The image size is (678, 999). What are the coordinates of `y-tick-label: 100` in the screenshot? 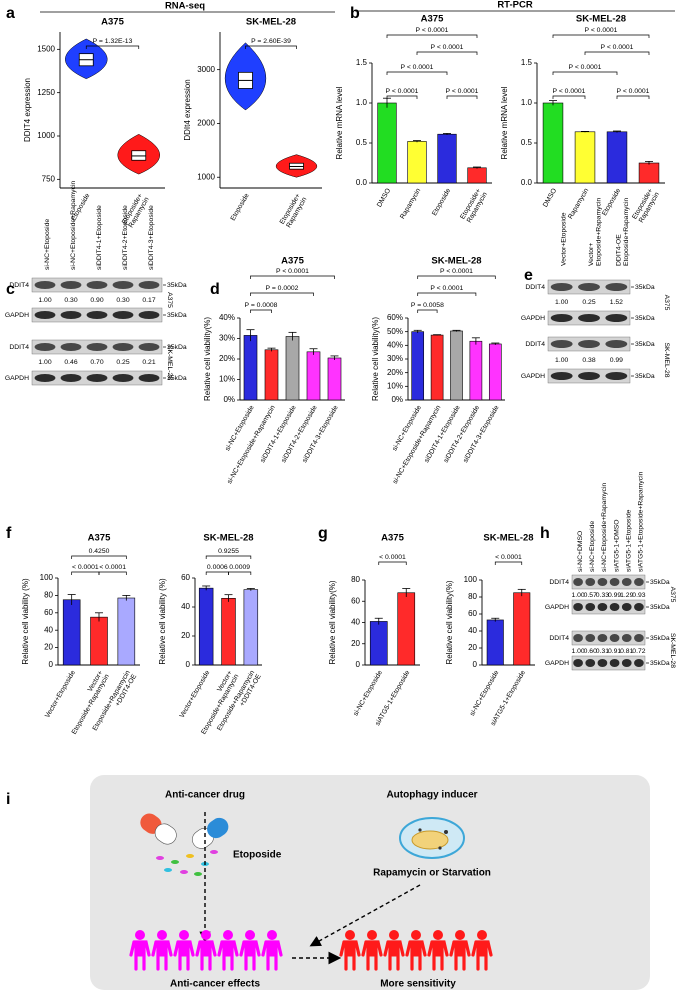 It's located at (471, 579).